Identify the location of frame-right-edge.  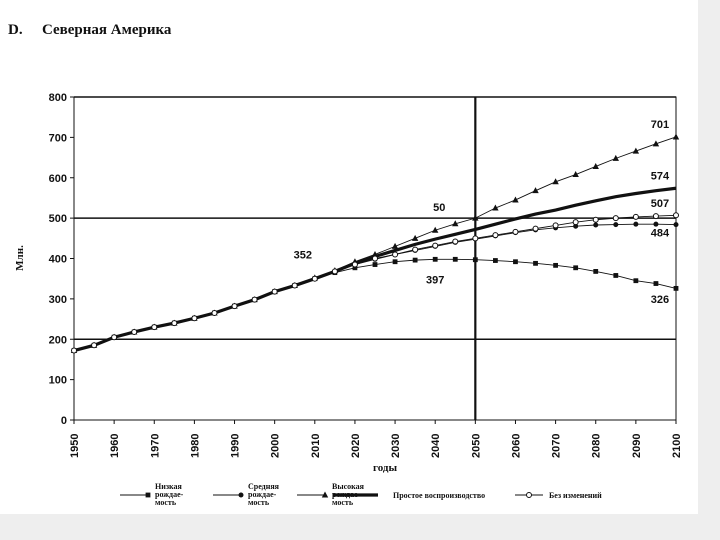
(709, 270).